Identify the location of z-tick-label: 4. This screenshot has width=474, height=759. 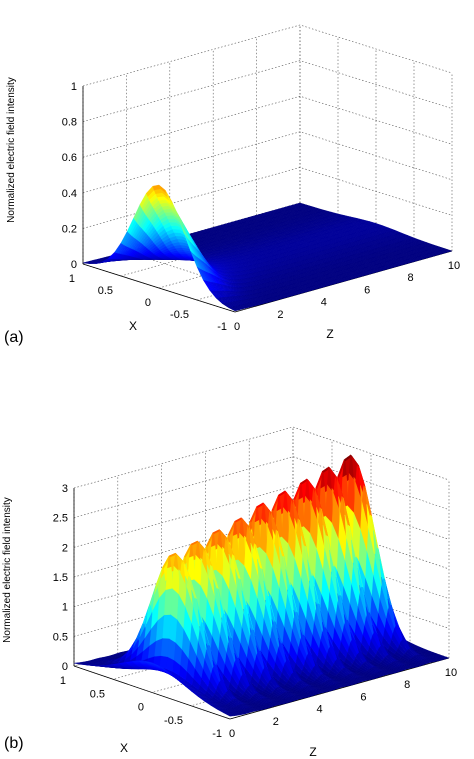
(324, 303).